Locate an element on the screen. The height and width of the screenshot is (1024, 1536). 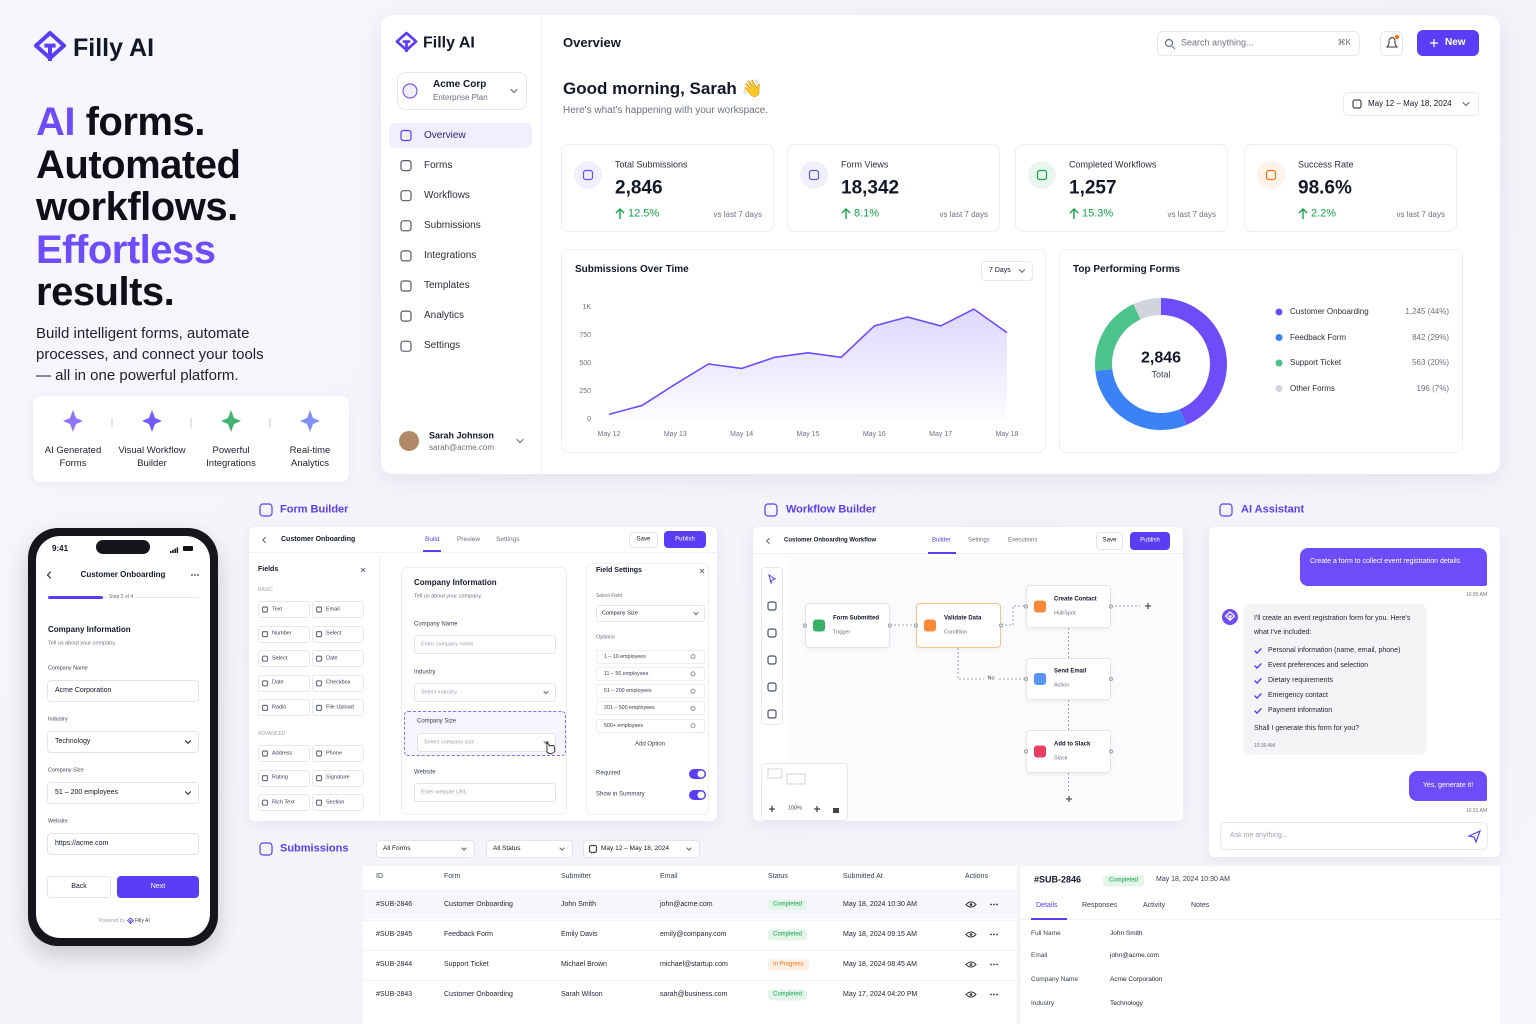
tab: Notes is located at coordinates (1200, 905).